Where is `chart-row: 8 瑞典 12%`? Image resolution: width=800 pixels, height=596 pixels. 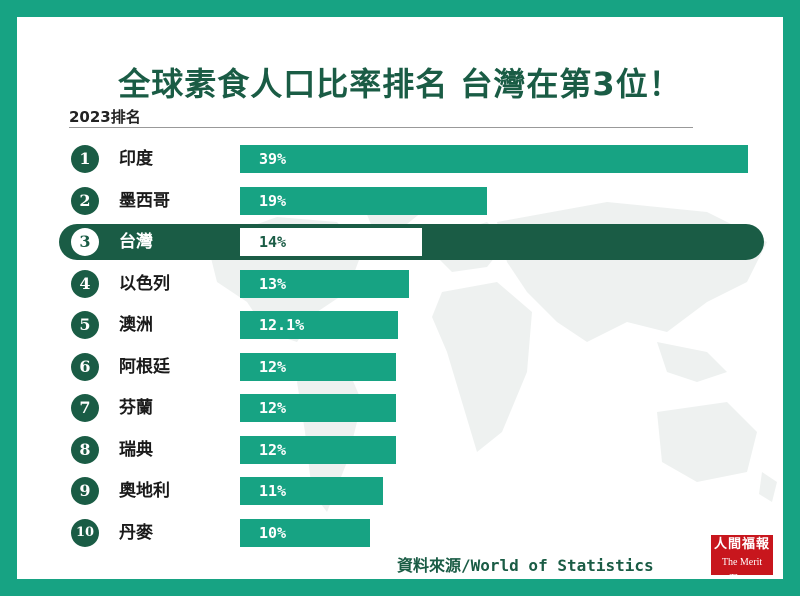
chart-row: 8 瑞典 12% is located at coordinates (400, 450).